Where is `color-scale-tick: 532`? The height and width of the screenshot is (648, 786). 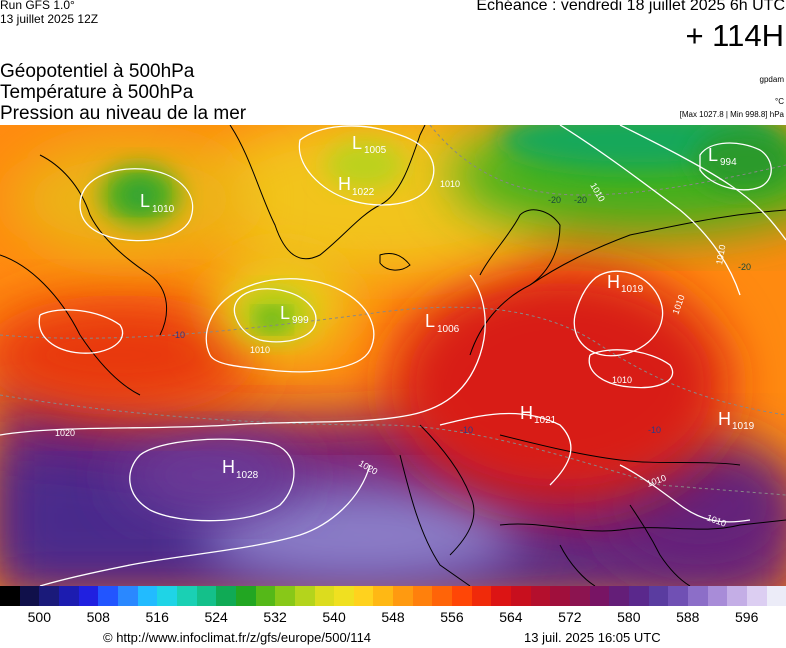 color-scale-tick: 532 is located at coordinates (275, 617).